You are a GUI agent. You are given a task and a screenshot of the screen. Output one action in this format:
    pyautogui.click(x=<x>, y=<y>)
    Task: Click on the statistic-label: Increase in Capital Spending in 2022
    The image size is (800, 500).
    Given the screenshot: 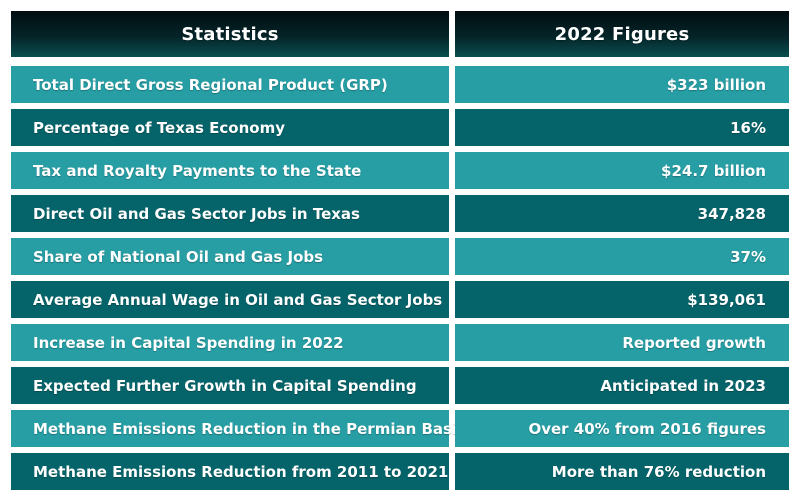 What is the action you would take?
    pyautogui.click(x=230, y=342)
    